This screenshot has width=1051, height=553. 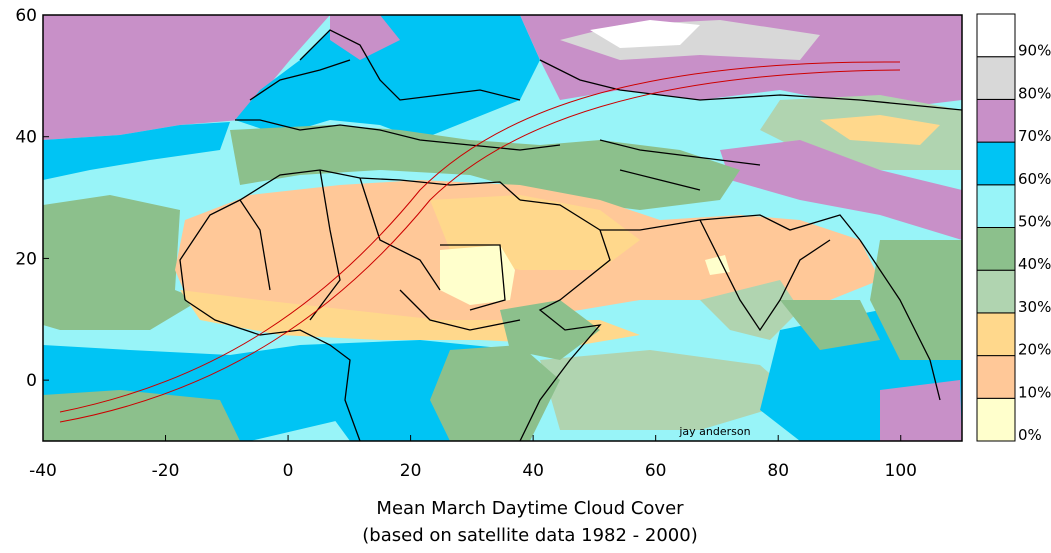 I want to click on y-tick-label: 0, so click(x=31, y=381).